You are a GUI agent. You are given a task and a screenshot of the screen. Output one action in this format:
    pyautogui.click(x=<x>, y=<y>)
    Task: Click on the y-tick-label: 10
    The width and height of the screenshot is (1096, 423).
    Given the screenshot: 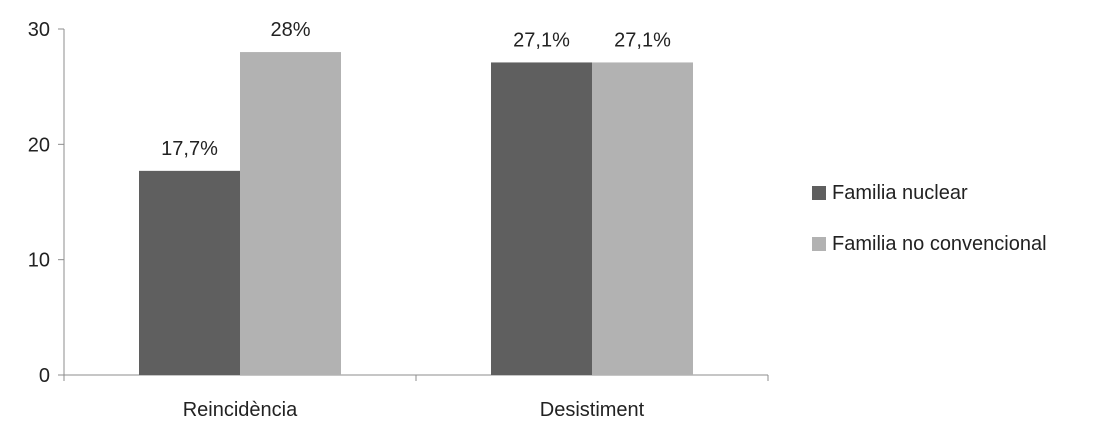 What is the action you would take?
    pyautogui.click(x=39, y=261)
    